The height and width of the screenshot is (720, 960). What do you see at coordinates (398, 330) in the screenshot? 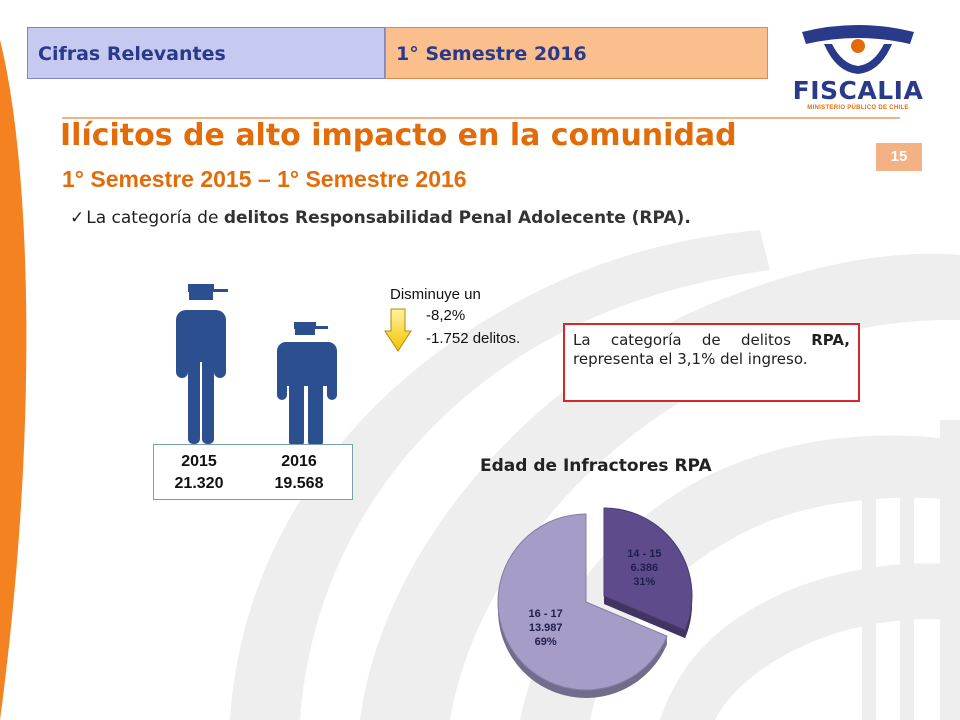
I see `down-arrow-icon` at bounding box center [398, 330].